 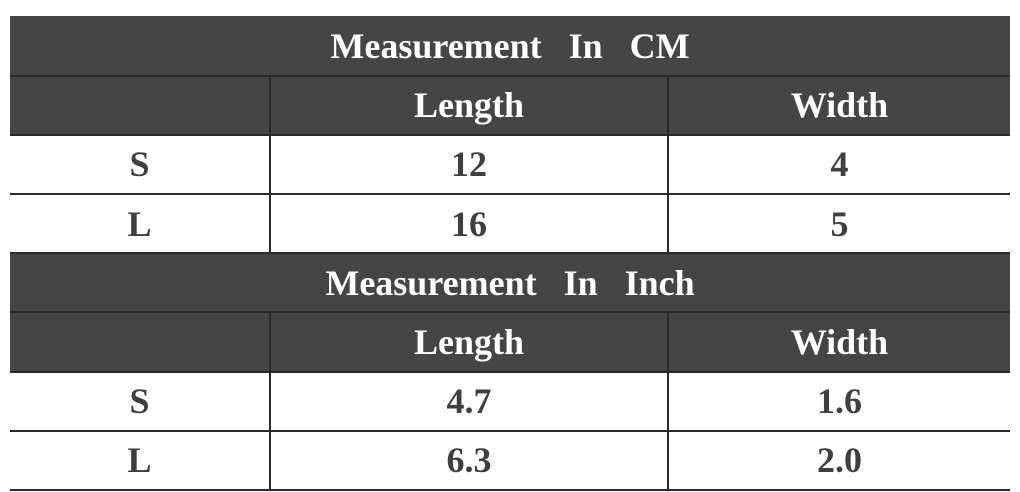 What do you see at coordinates (838, 342) in the screenshot?
I see `inch-header-width: Width` at bounding box center [838, 342].